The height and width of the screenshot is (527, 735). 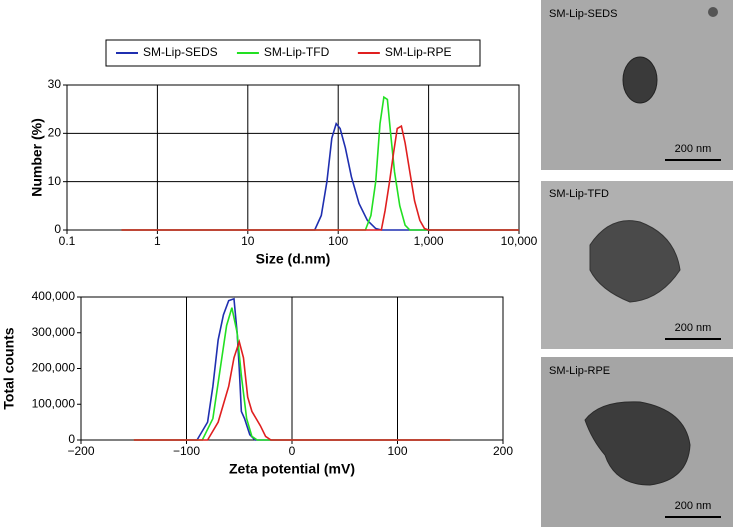 What do you see at coordinates (297, 52) in the screenshot?
I see `legend-label: SM-Lip-TFD` at bounding box center [297, 52].